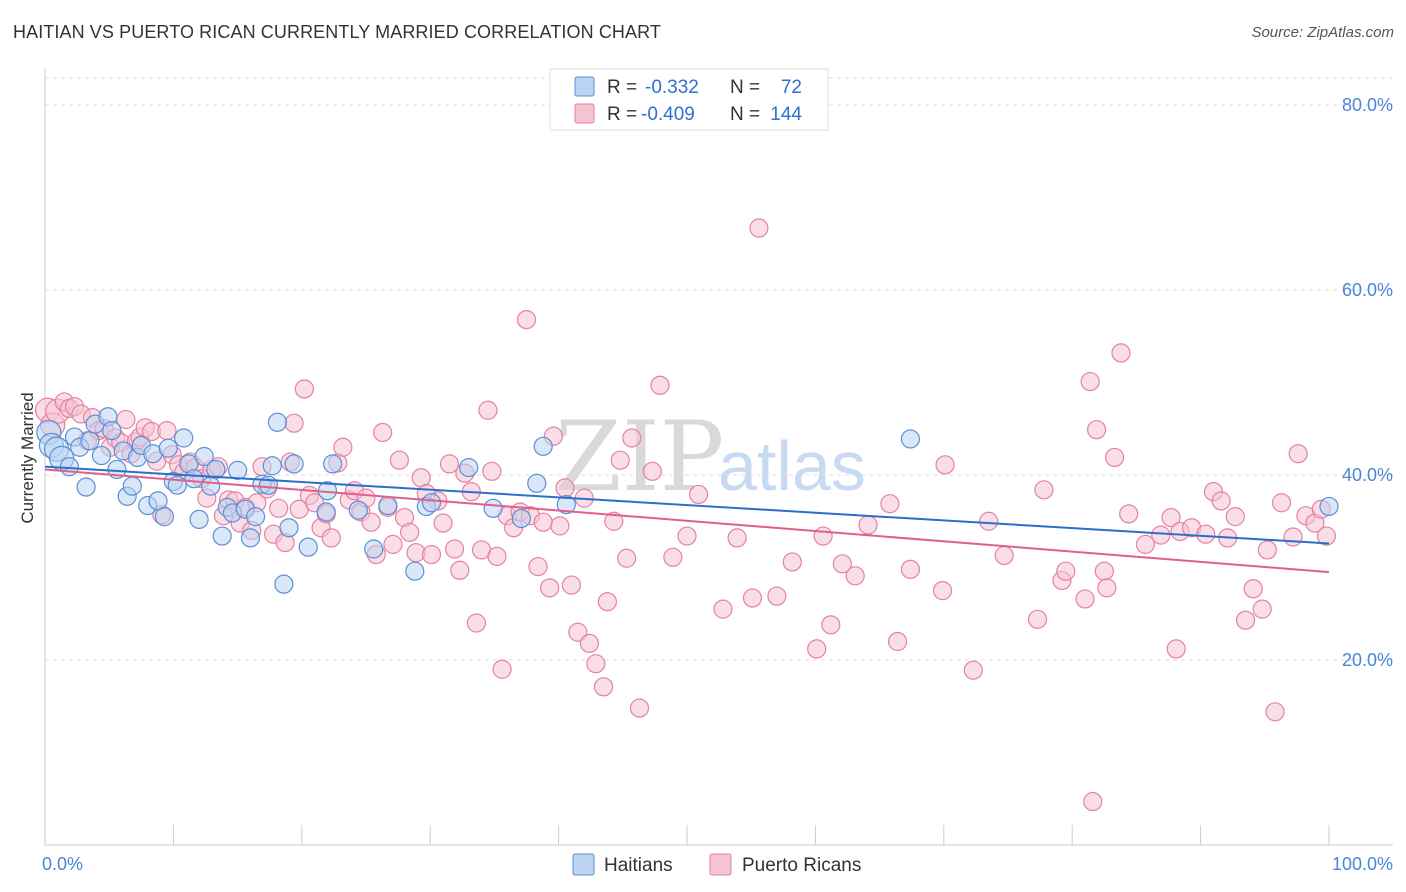 Image resolution: width=1406 pixels, height=892 pixels. Describe the element at coordinates (584, 86) in the screenshot. I see `legend-swatch-haitians` at that location.